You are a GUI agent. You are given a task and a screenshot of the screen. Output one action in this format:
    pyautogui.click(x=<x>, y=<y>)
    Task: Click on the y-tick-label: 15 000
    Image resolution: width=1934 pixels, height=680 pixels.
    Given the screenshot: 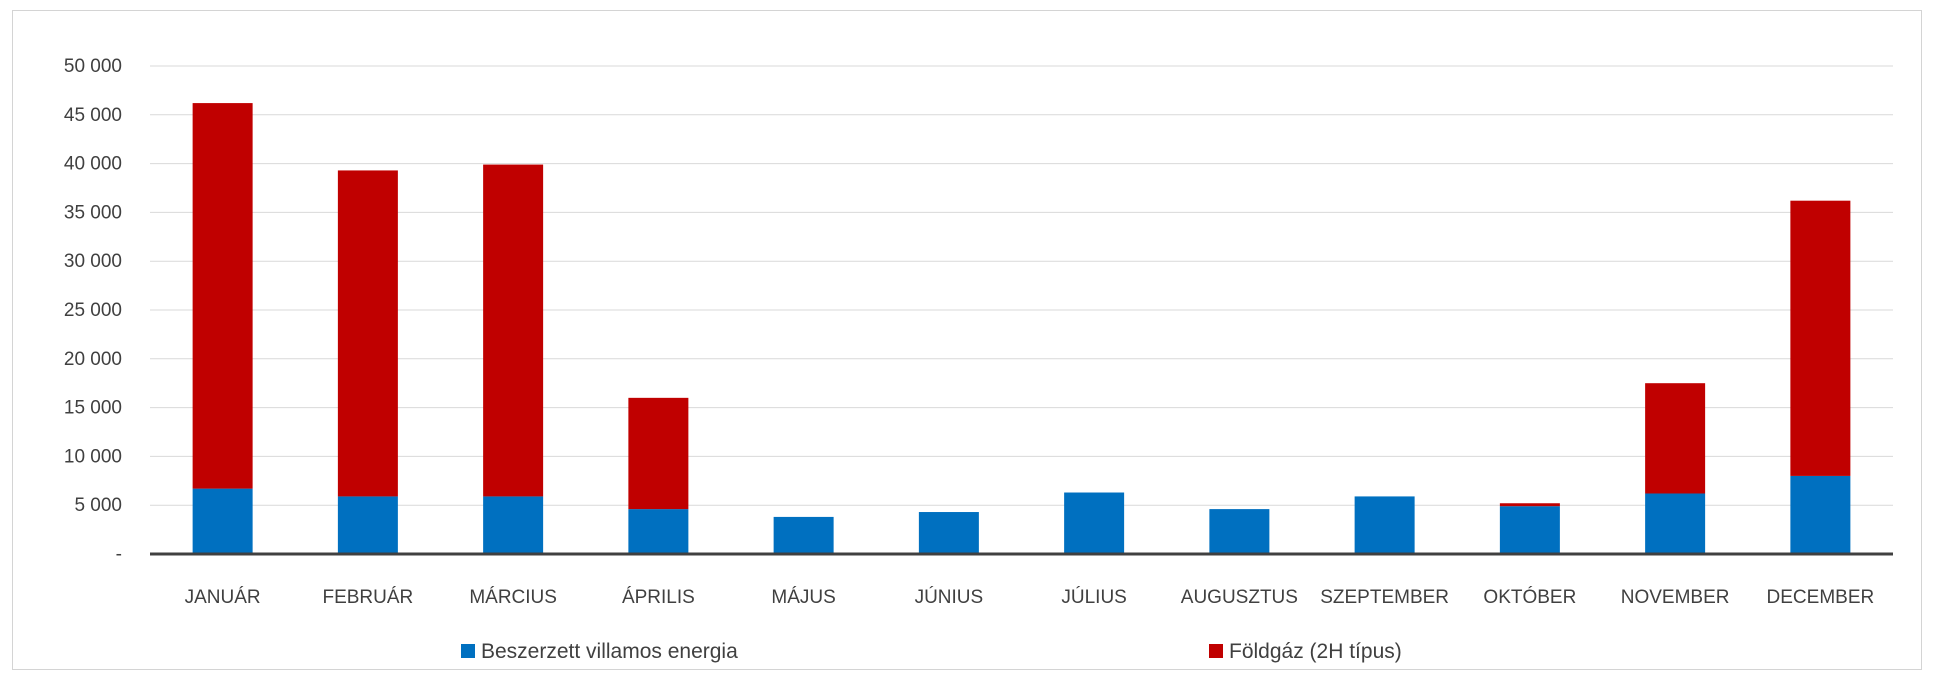 What is the action you would take?
    pyautogui.click(x=93, y=408)
    